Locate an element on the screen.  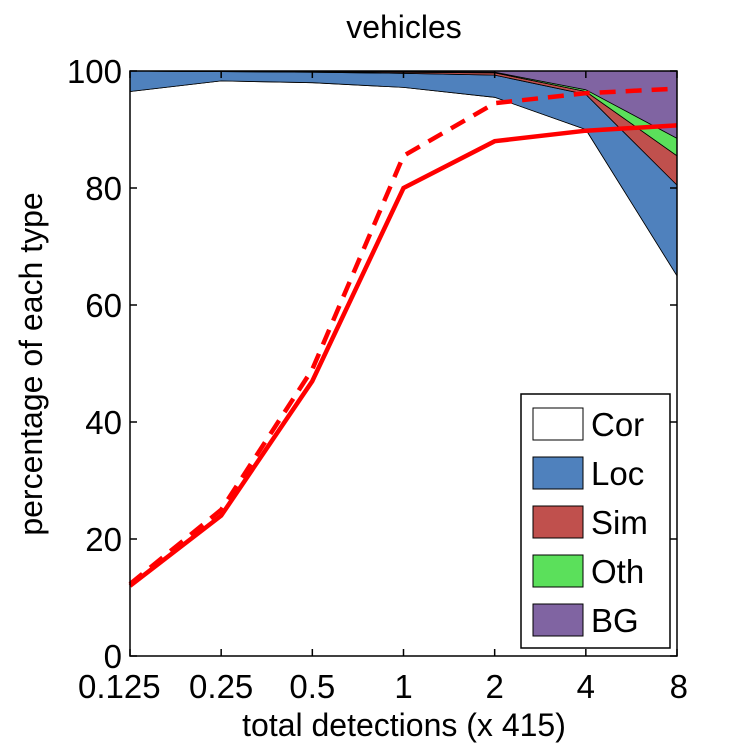
y-tick-label: 100 is located at coordinates (94, 71).